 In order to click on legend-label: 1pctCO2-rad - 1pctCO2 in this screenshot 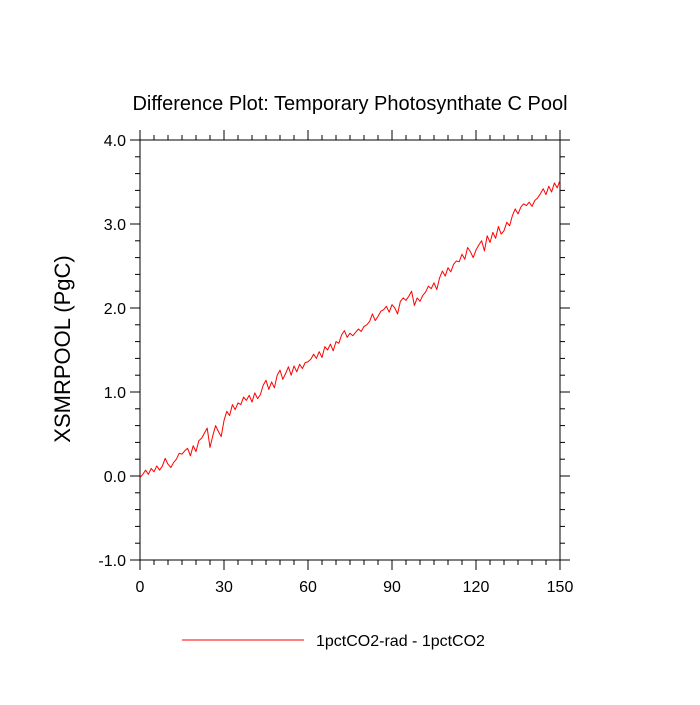, I will do `click(400, 641)`.